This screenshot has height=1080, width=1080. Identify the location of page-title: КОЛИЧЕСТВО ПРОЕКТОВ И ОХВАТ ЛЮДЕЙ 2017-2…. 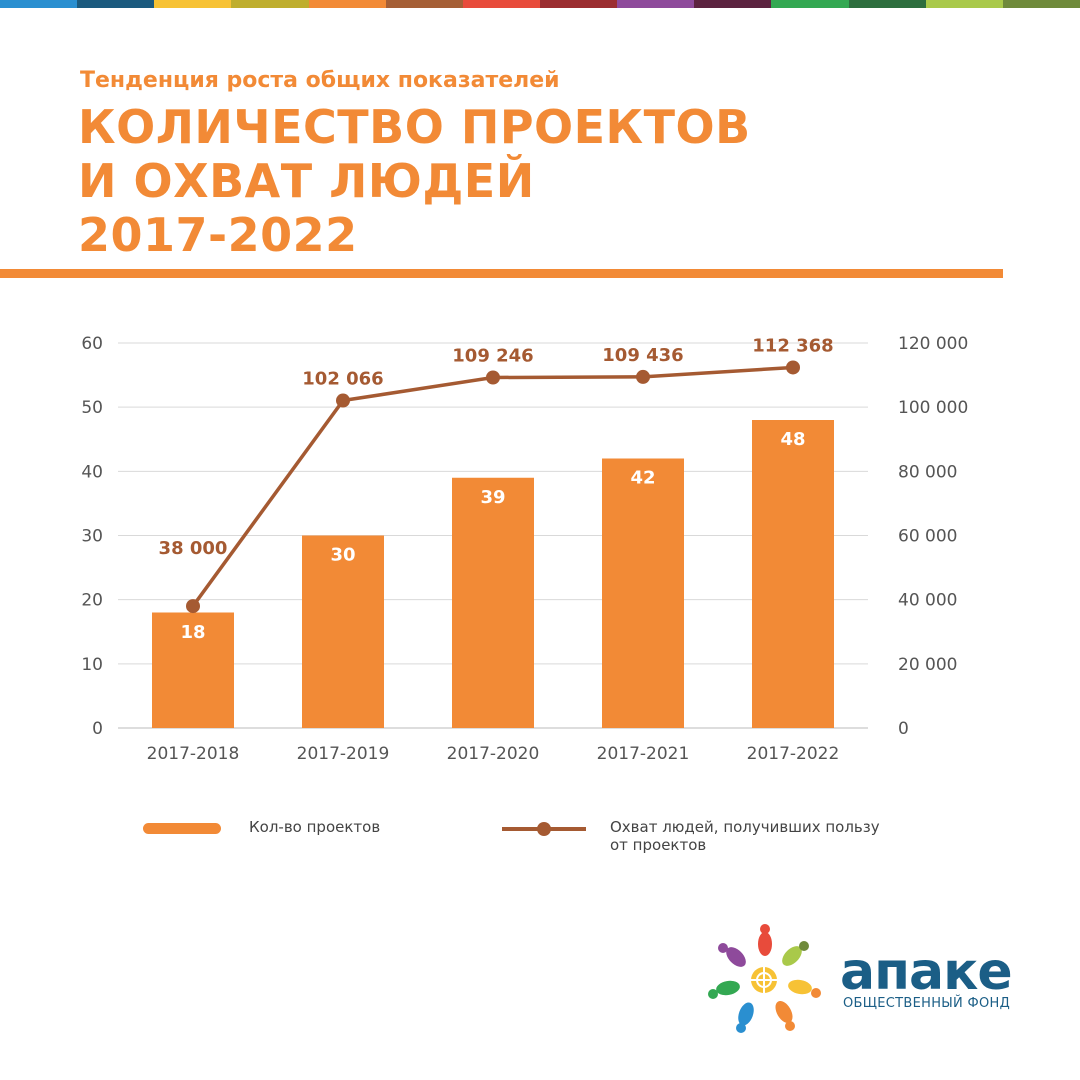
(414, 181).